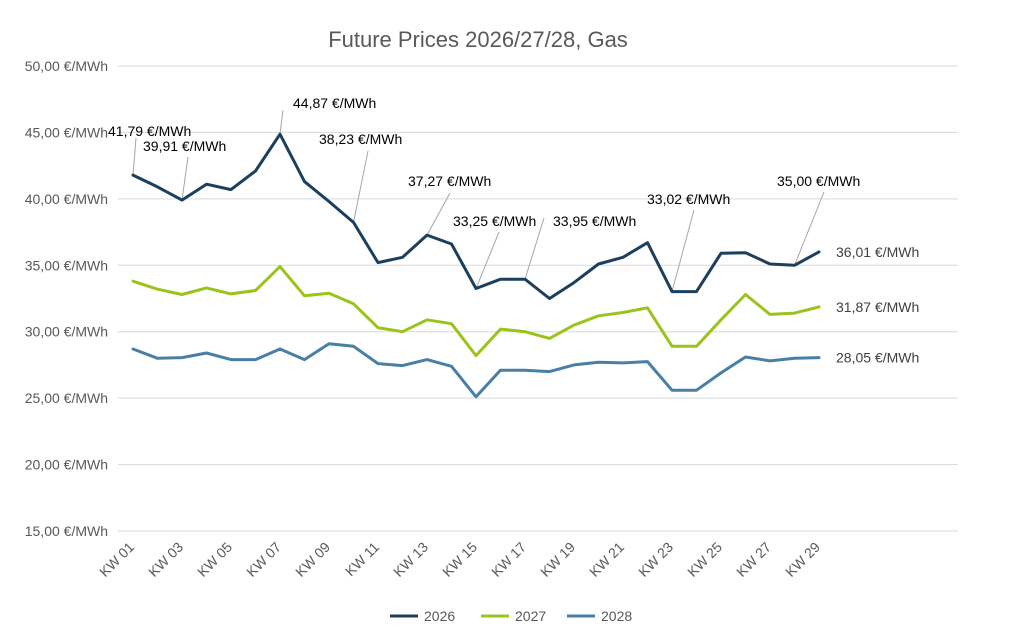 This screenshot has height=640, width=1024. Describe the element at coordinates (66, 199) in the screenshot. I see `y-tick-label: 40,00 €/MWh` at that location.